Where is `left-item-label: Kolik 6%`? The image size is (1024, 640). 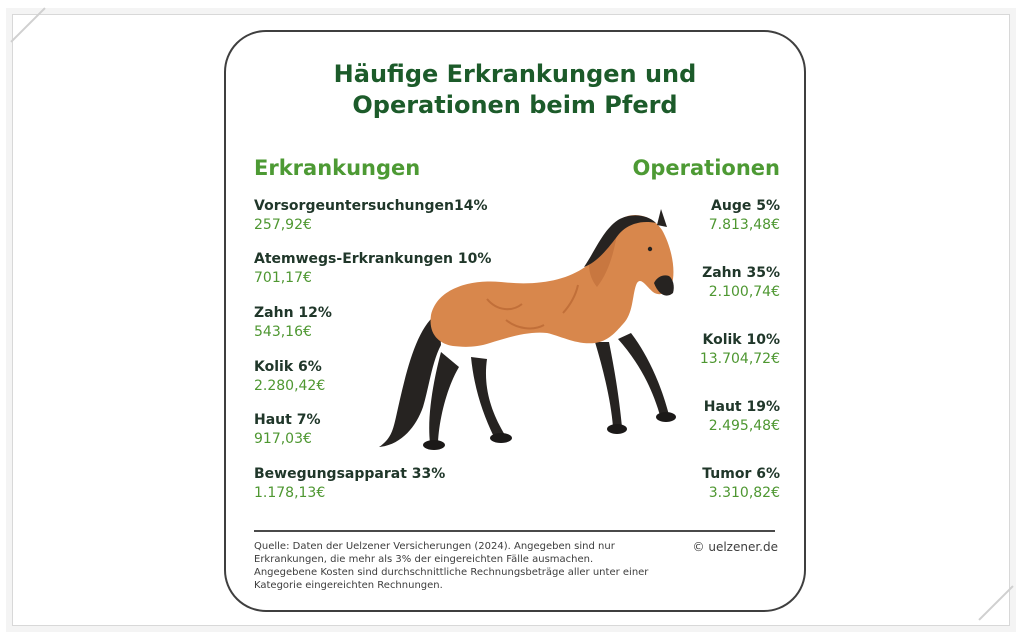 left-item-label: Kolik 6% is located at coordinates (288, 367).